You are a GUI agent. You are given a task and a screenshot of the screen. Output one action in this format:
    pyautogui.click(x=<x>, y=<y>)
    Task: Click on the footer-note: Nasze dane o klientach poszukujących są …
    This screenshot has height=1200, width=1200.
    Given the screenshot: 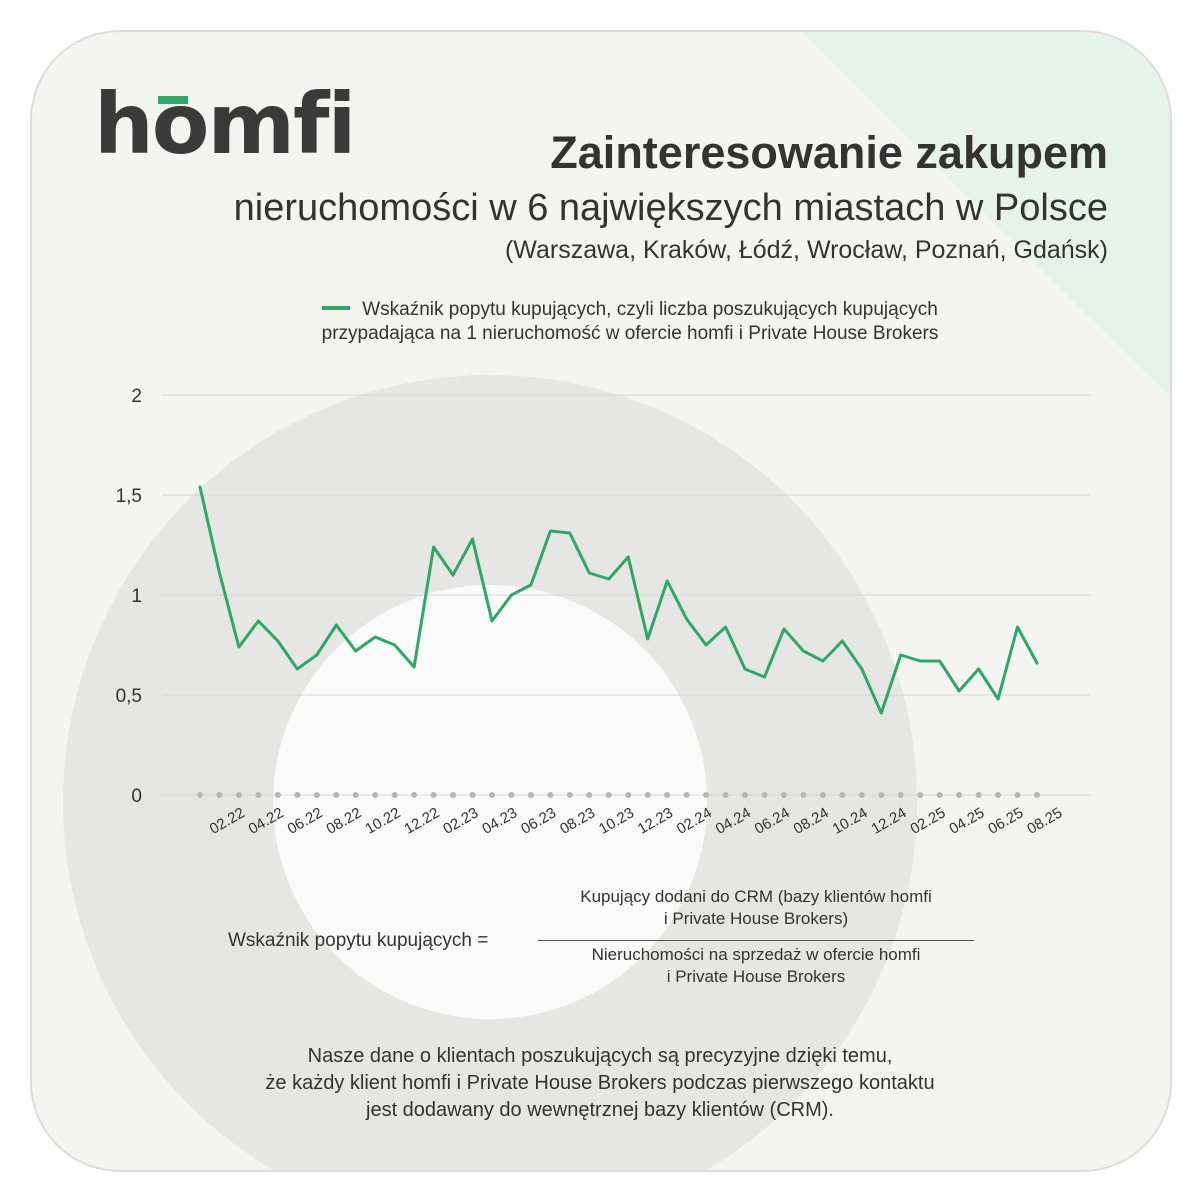 What is the action you would take?
    pyautogui.click(x=600, y=1083)
    